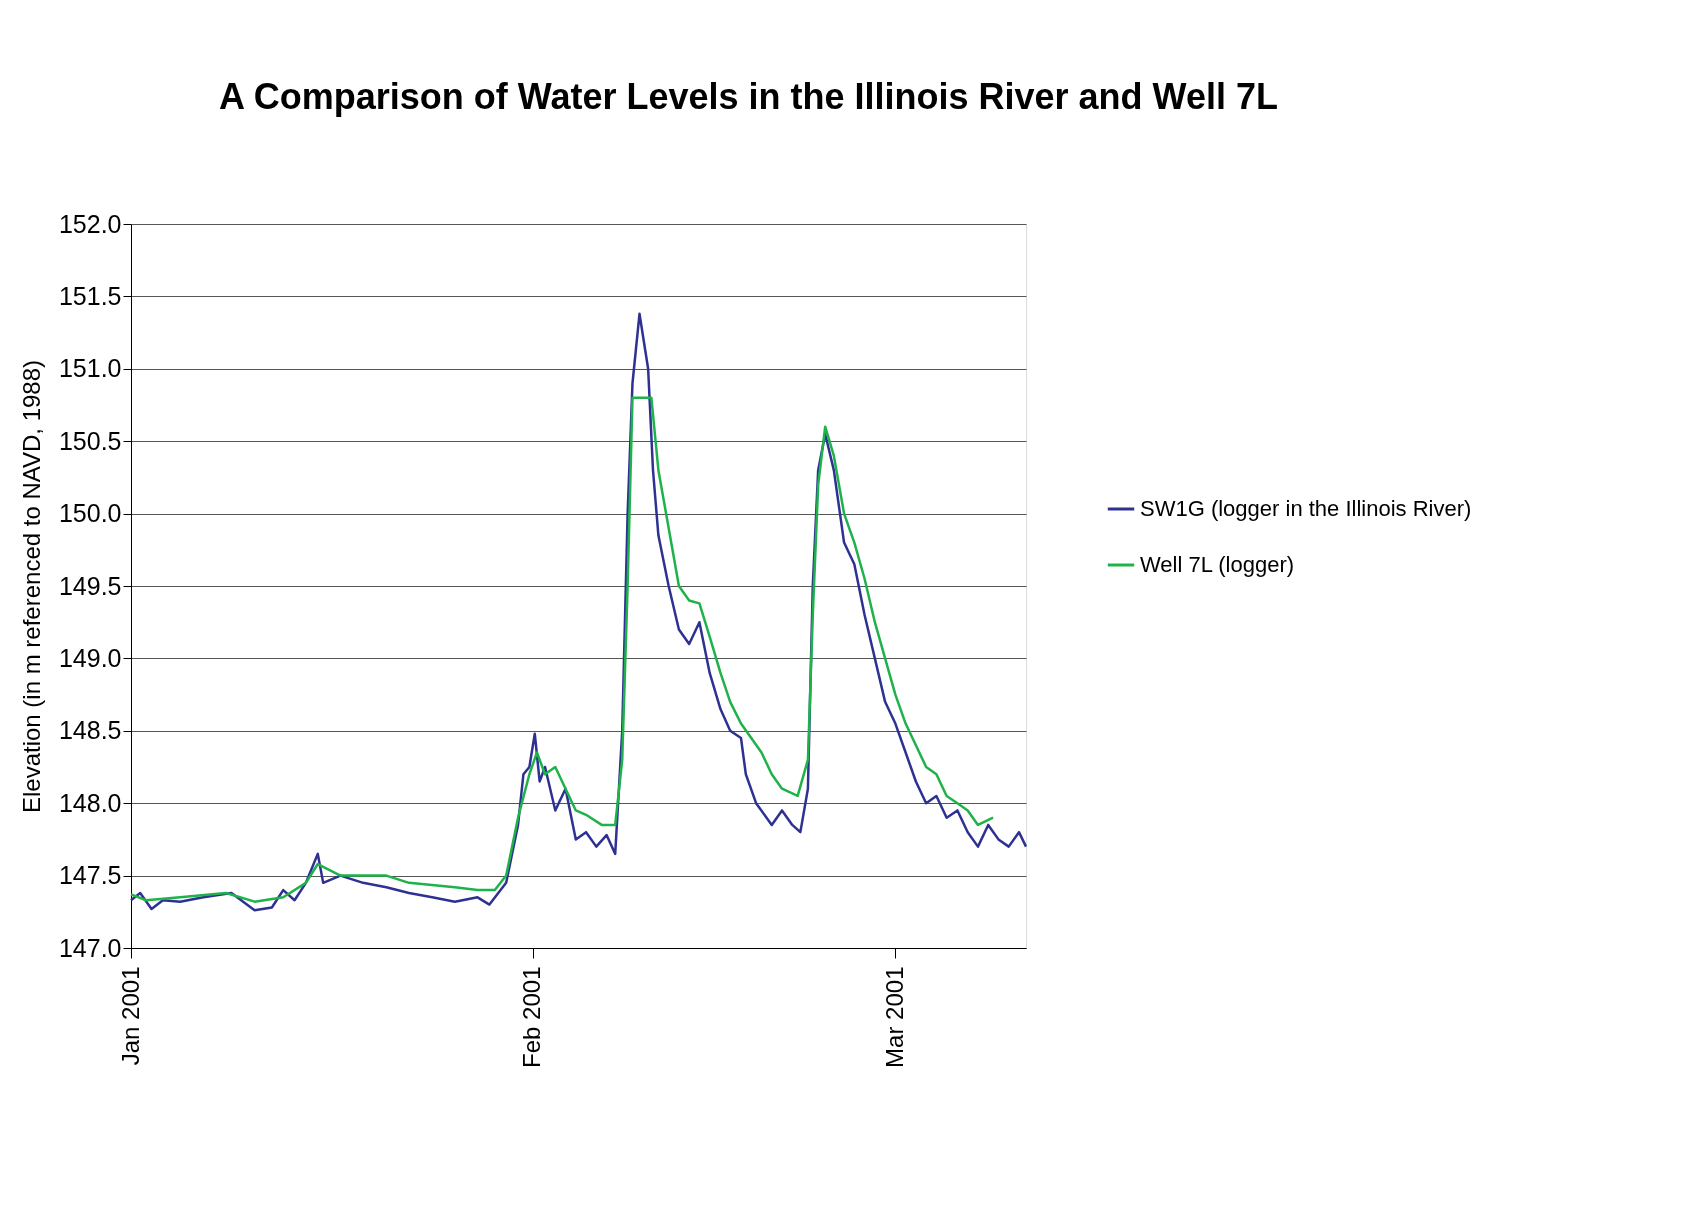 The width and height of the screenshot is (1690, 1227). Describe the element at coordinates (90, 513) in the screenshot. I see `y-tick-label: 150.0` at that location.